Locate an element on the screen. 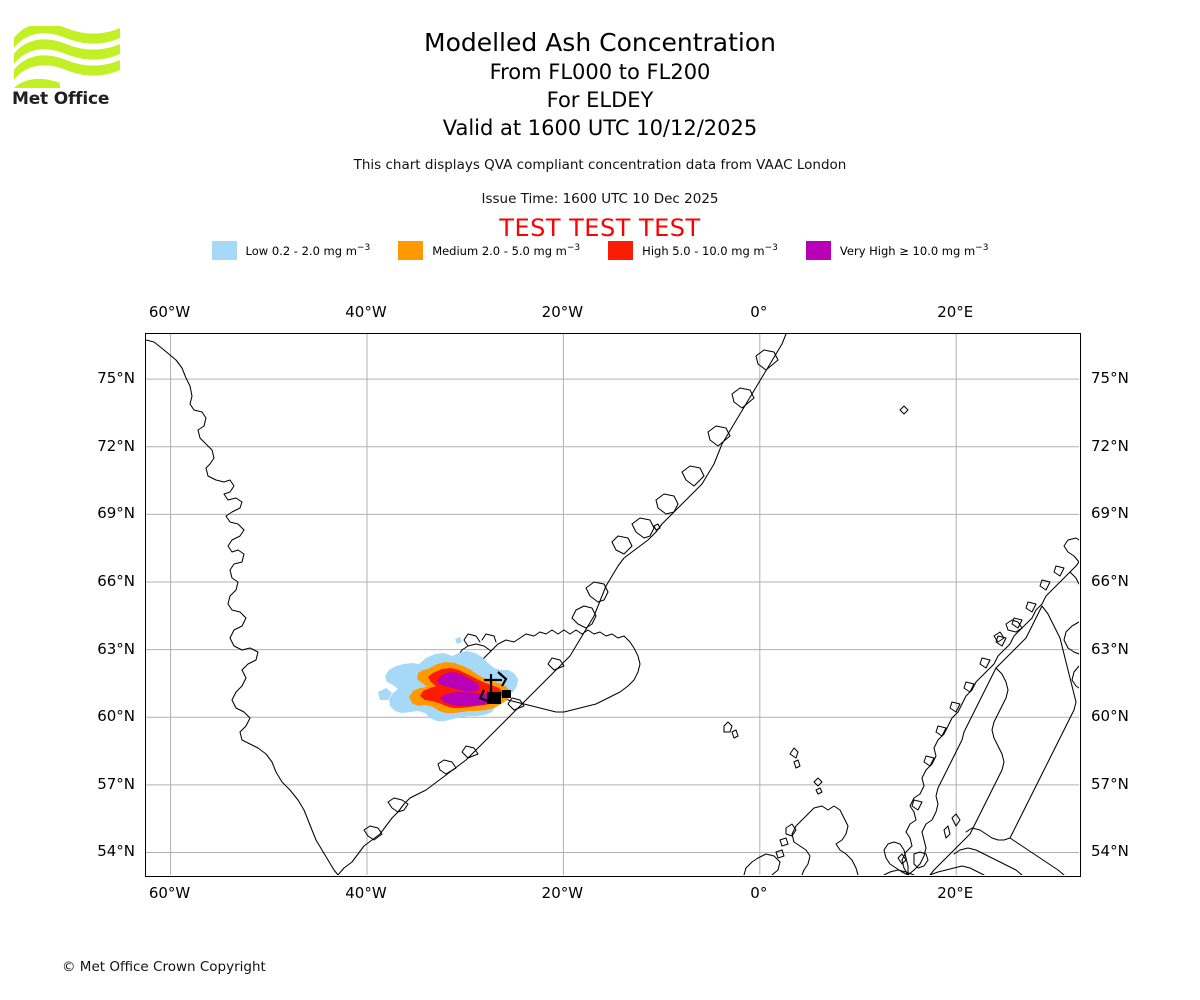 This screenshot has width=1200, height=1000. copyright-notice: © Met Office Crown Copyright is located at coordinates (164, 967).